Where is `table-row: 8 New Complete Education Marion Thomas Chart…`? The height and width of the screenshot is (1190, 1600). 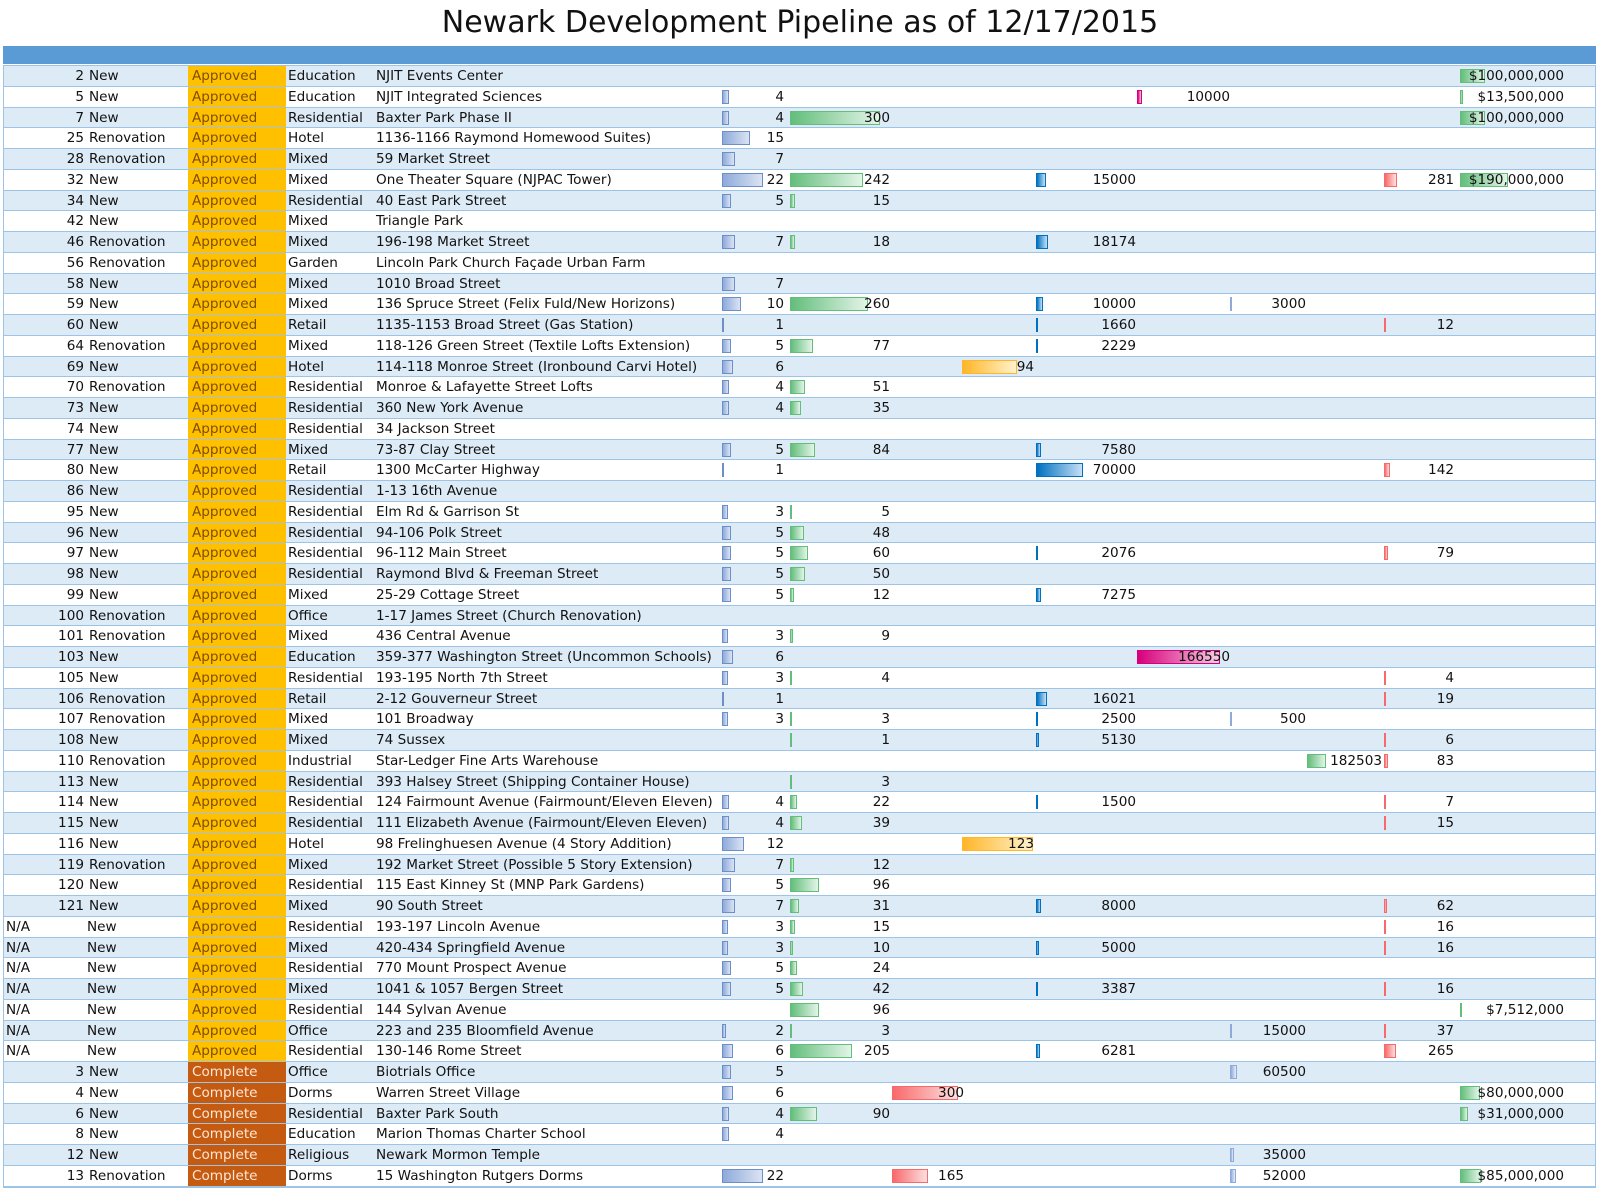 table-row: 8 New Complete Education Marion Thomas Chart… is located at coordinates (799, 1134).